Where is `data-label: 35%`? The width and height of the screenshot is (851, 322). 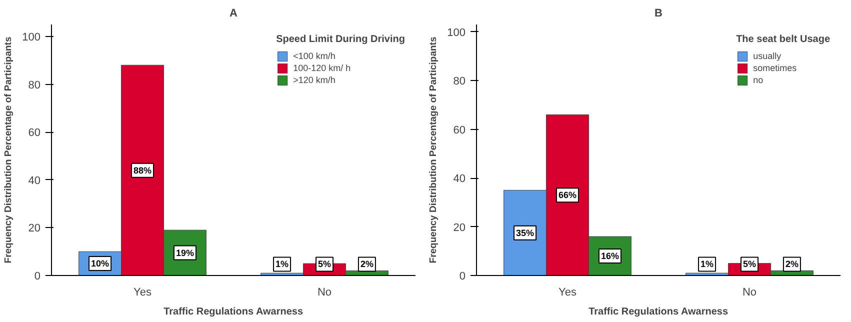
data-label: 35% is located at coordinates (525, 233).